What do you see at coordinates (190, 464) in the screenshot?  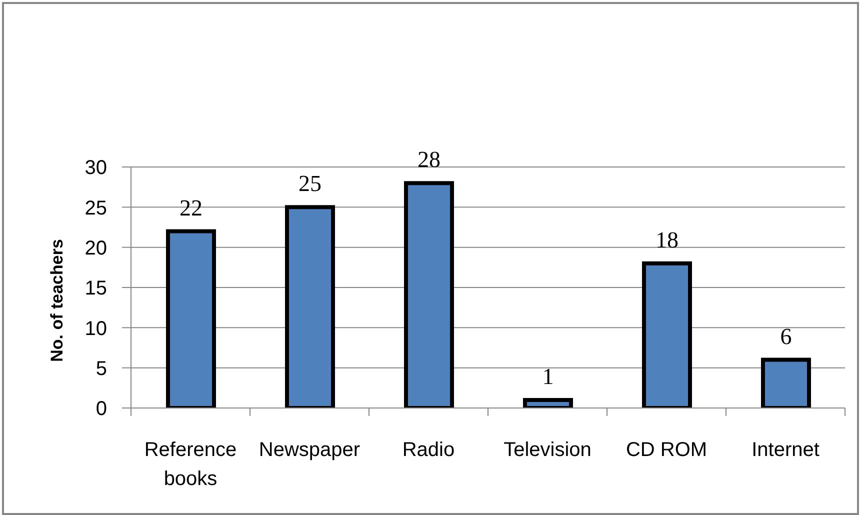 I see `x-tick-label: Reference books` at bounding box center [190, 464].